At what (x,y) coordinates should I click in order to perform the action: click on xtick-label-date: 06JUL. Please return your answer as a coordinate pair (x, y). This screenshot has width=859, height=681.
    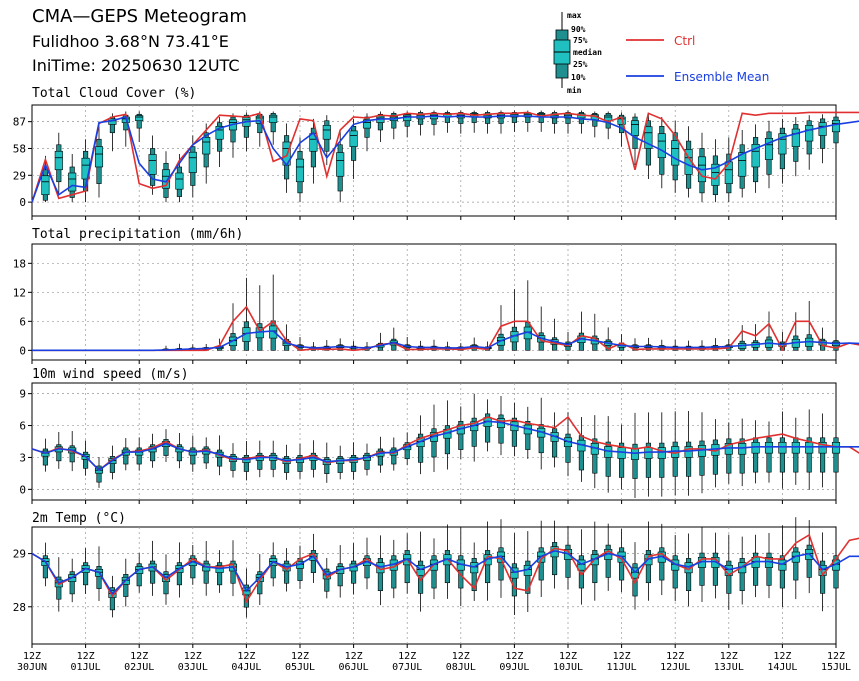
    Looking at the image, I should click on (354, 667).